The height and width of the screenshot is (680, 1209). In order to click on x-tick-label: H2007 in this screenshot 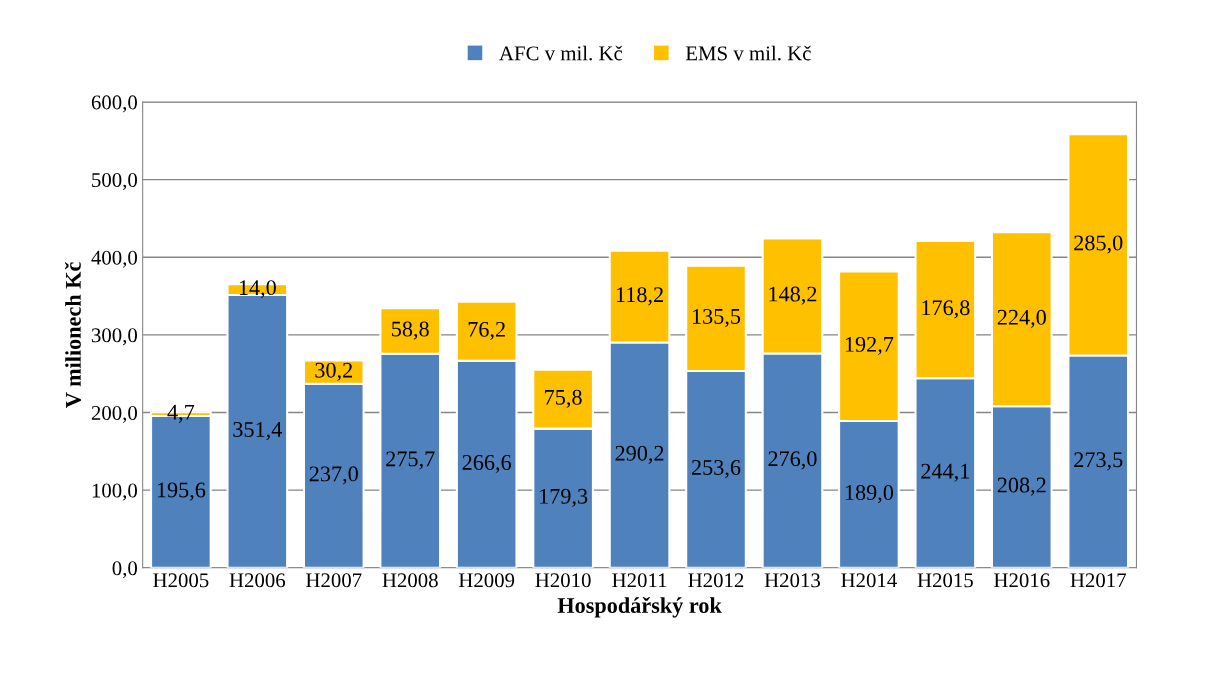, I will do `click(334, 580)`.